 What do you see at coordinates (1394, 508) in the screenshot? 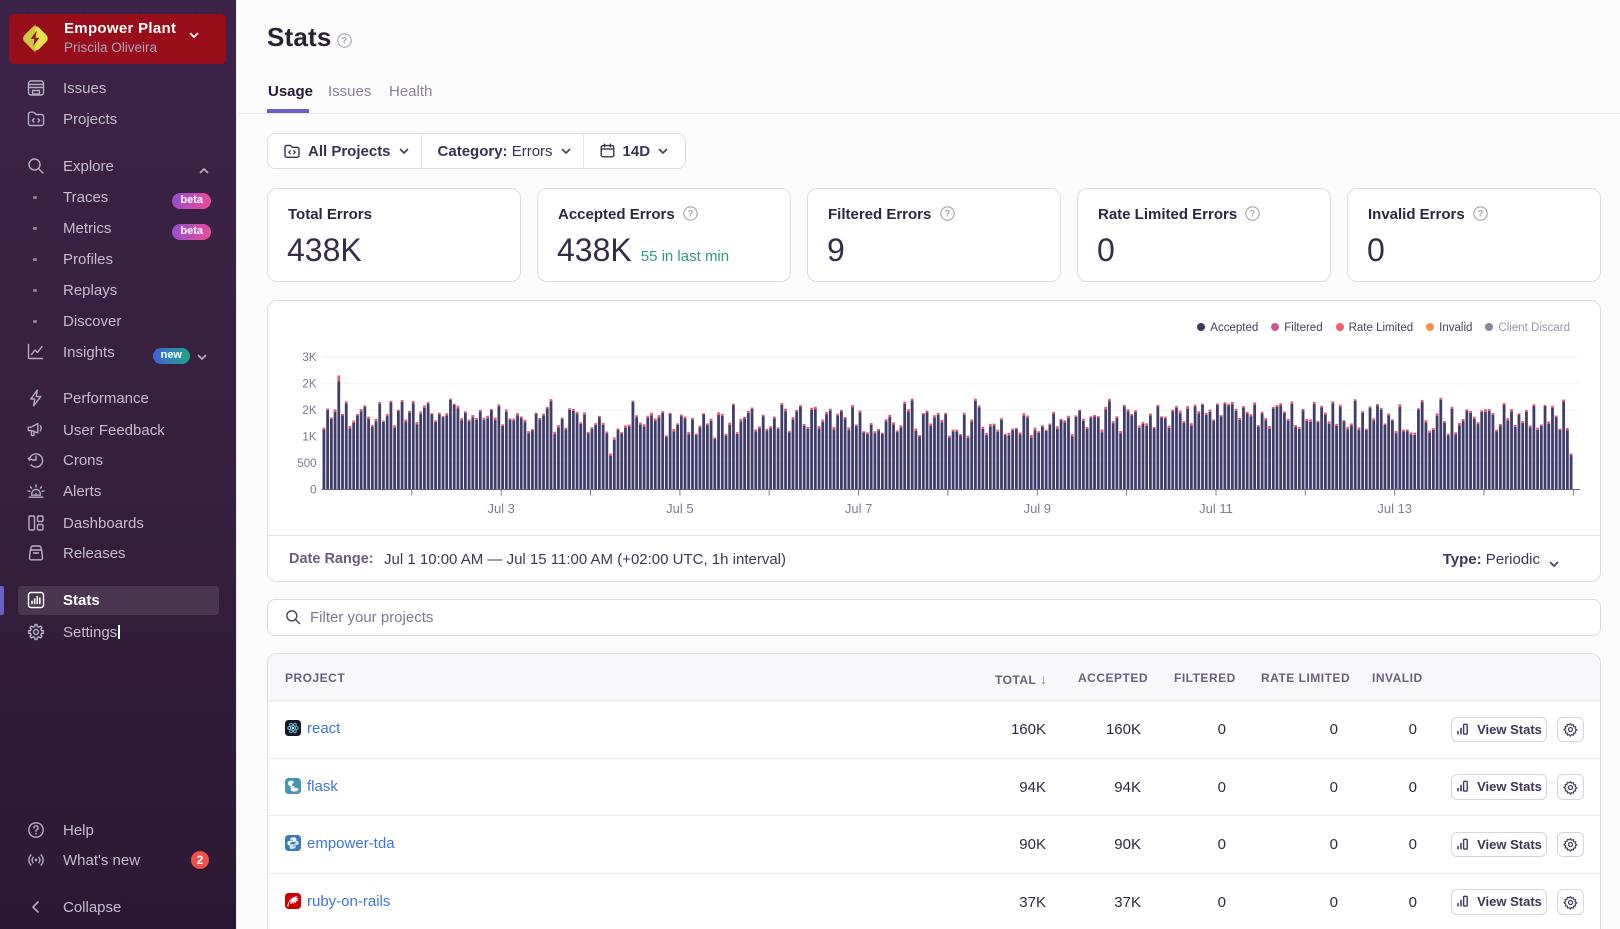
I see `svg-text: Jul 13` at bounding box center [1394, 508].